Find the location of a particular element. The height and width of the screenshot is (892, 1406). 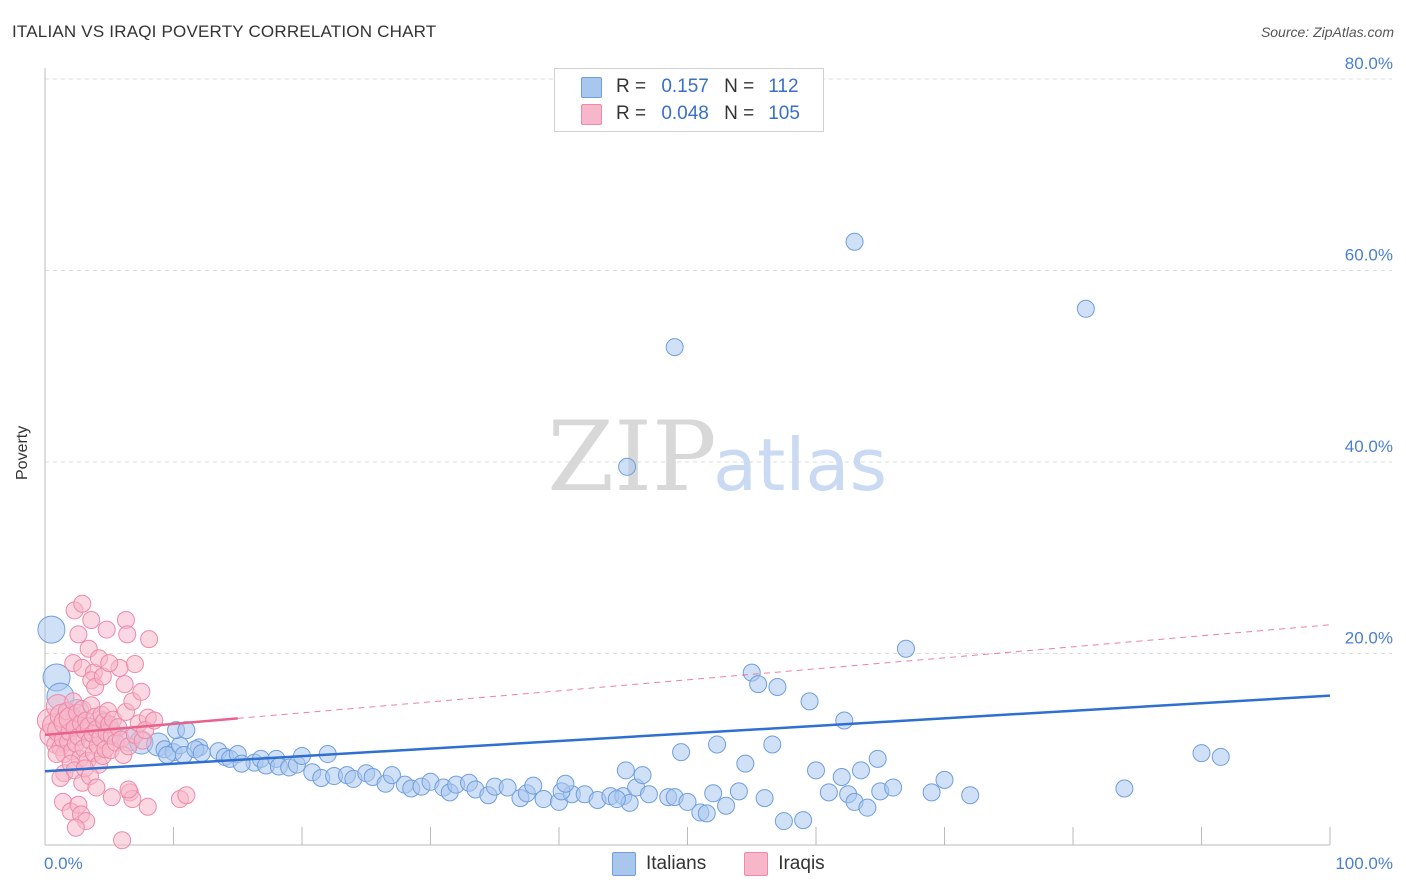

italians-trend-line is located at coordinates (687, 733).